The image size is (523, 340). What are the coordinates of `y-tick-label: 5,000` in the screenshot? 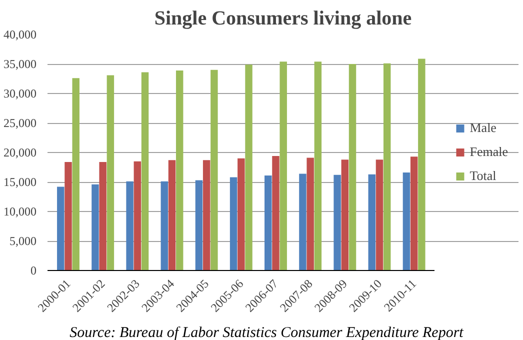 It's located at (23, 241).